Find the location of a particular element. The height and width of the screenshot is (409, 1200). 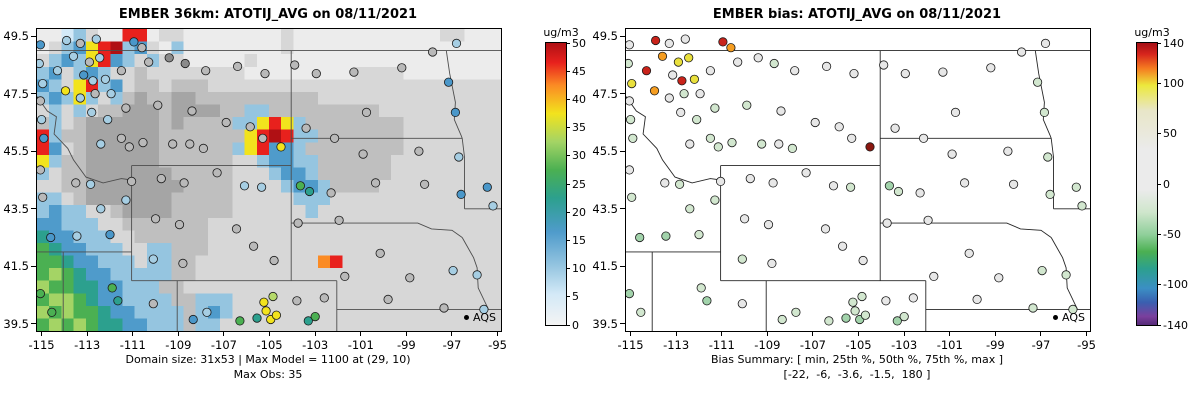

bias-colorbar-unit-label: ug/m3 is located at coordinates (1152, 32).